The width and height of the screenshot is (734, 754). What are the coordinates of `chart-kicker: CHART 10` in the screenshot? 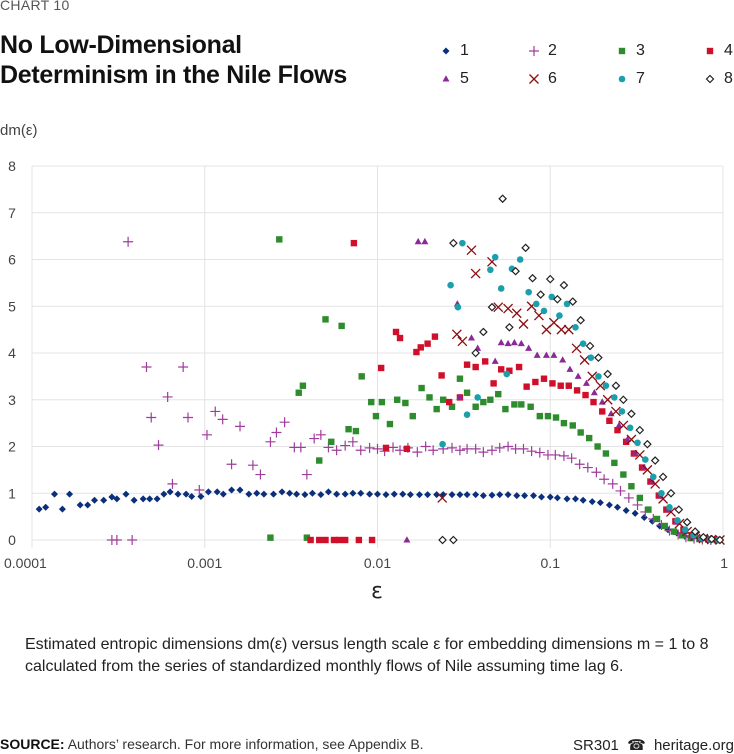 It's located at (35, 6).